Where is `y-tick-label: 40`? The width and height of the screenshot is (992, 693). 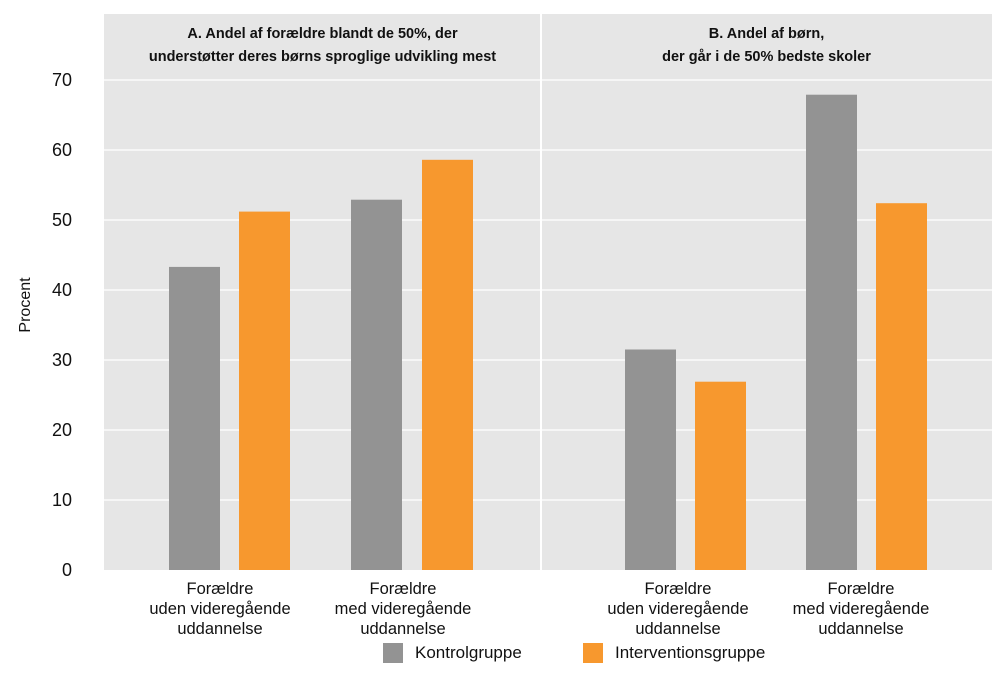 y-tick-label: 40 is located at coordinates (62, 290).